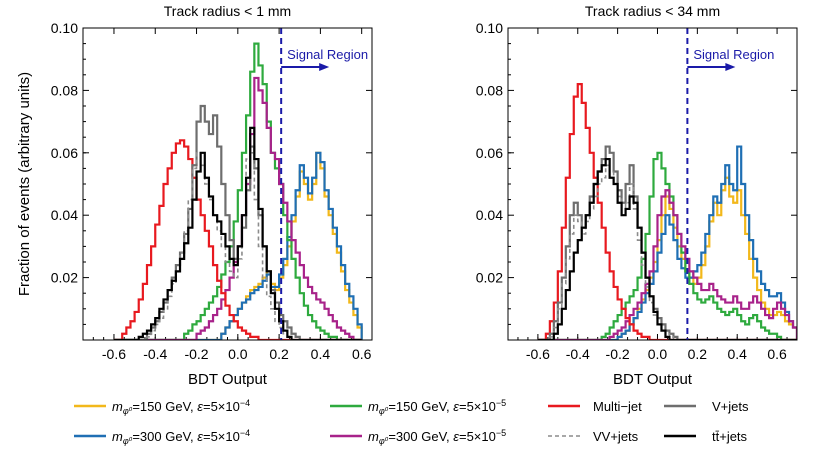 The image size is (830, 462). I want to click on legend-label-s300e5: mφ⁰=300 GeV, ε=5×10−5, so click(437, 437).